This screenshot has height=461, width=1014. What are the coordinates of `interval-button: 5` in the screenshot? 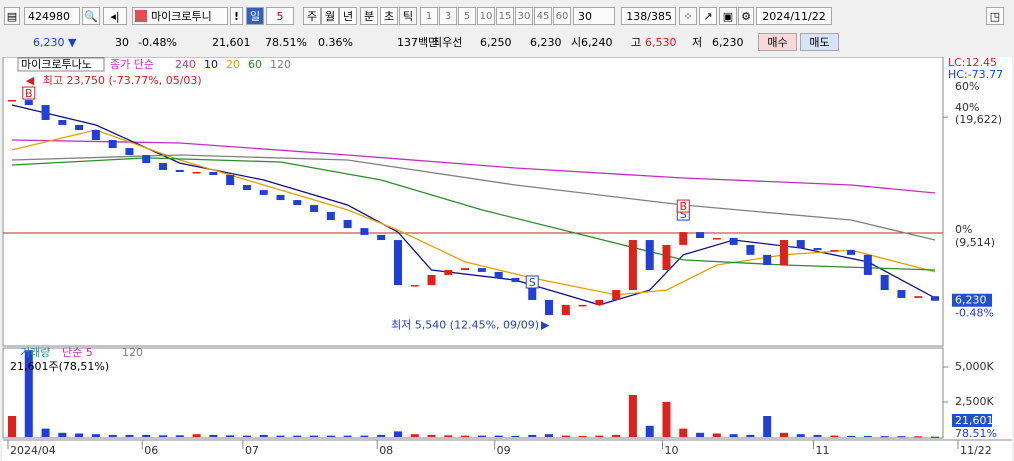 It's located at (467, 16).